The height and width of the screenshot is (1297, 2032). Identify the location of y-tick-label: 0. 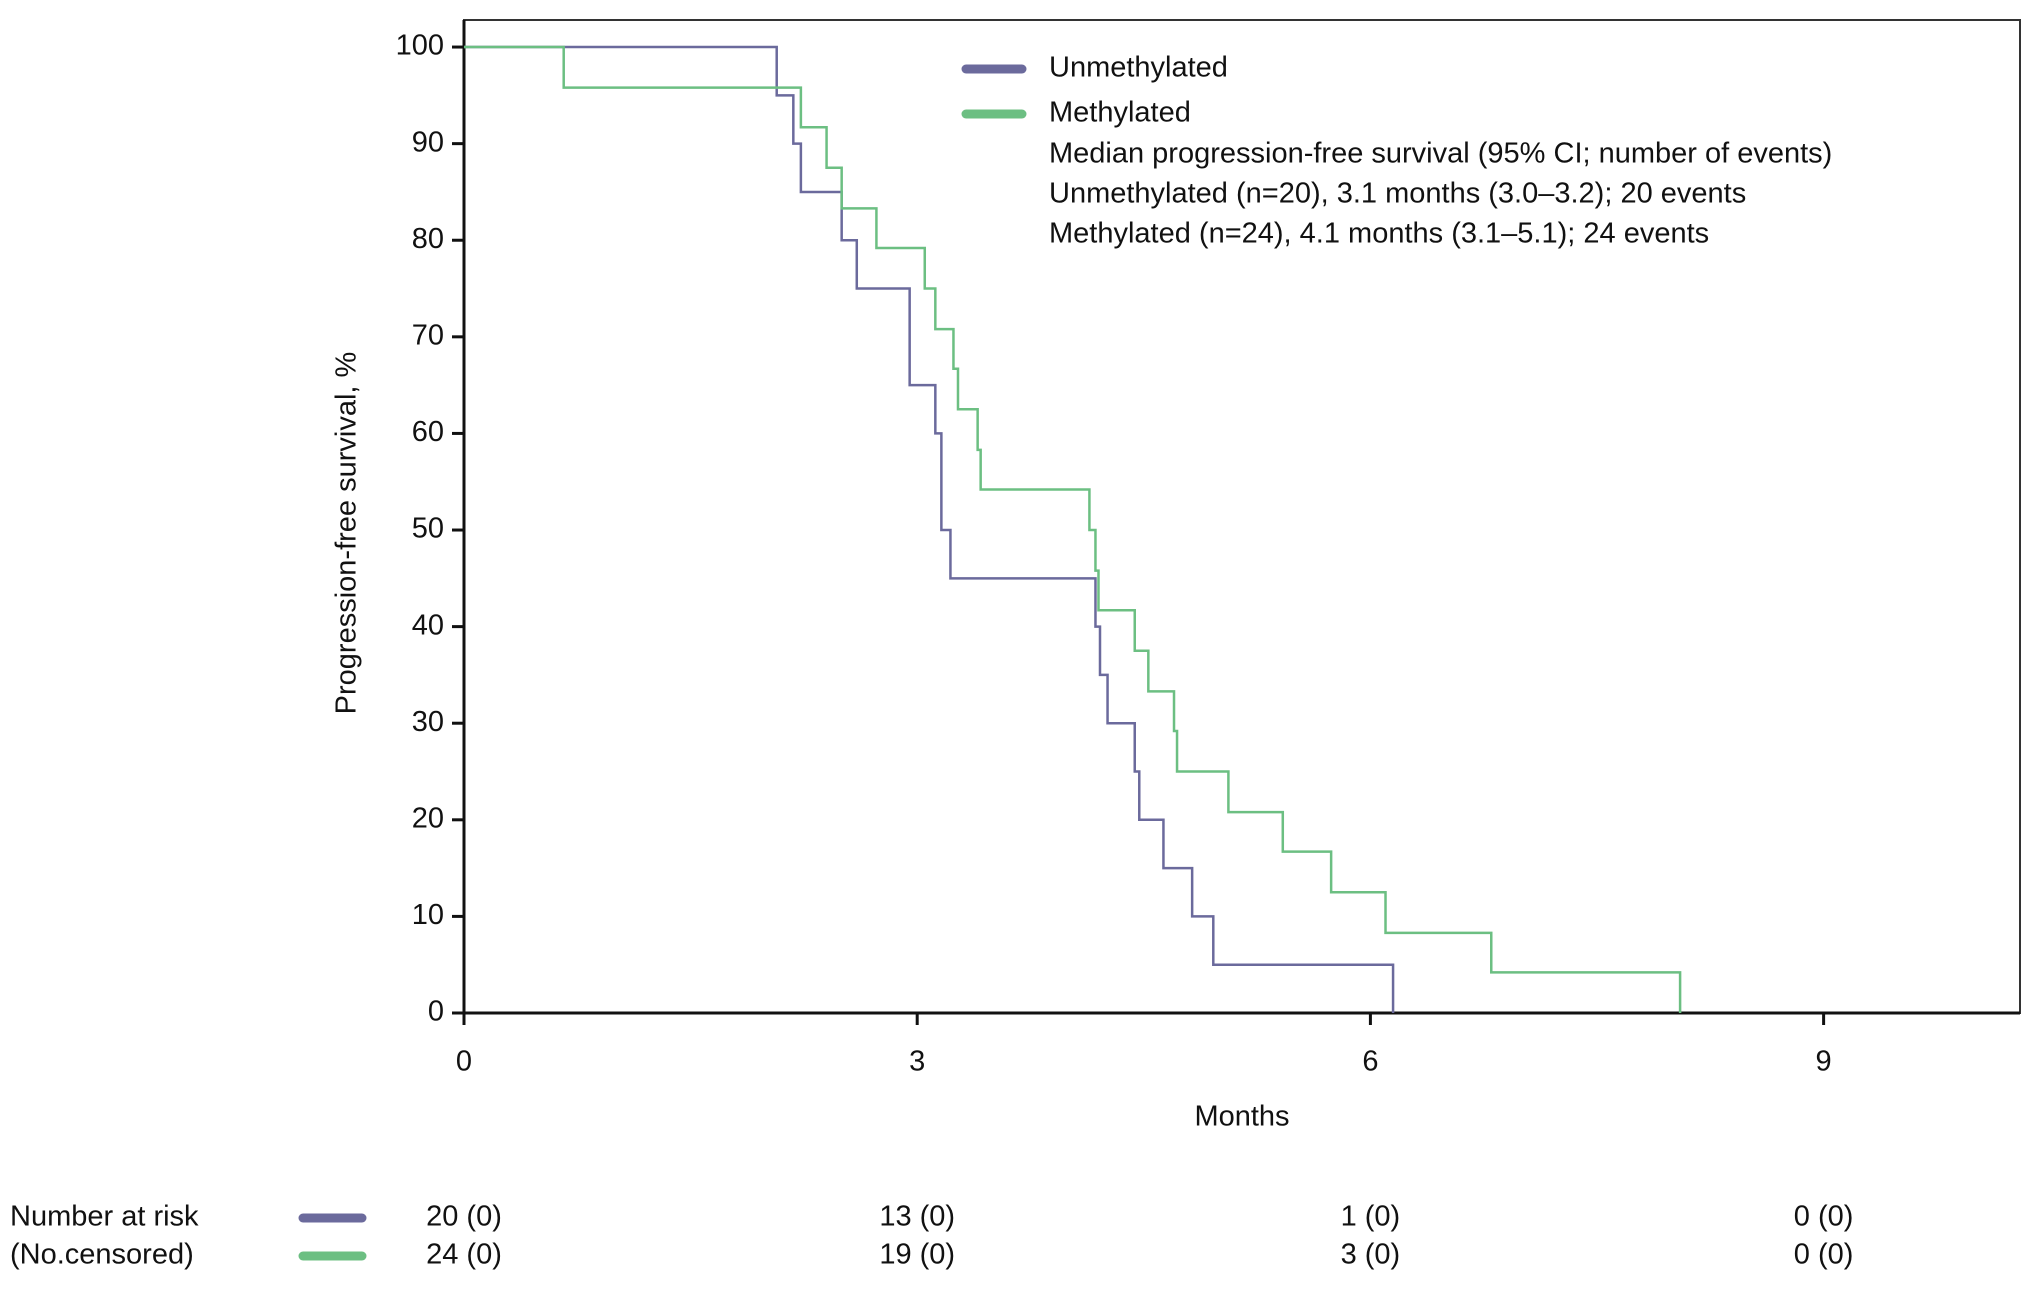
(436, 1012).